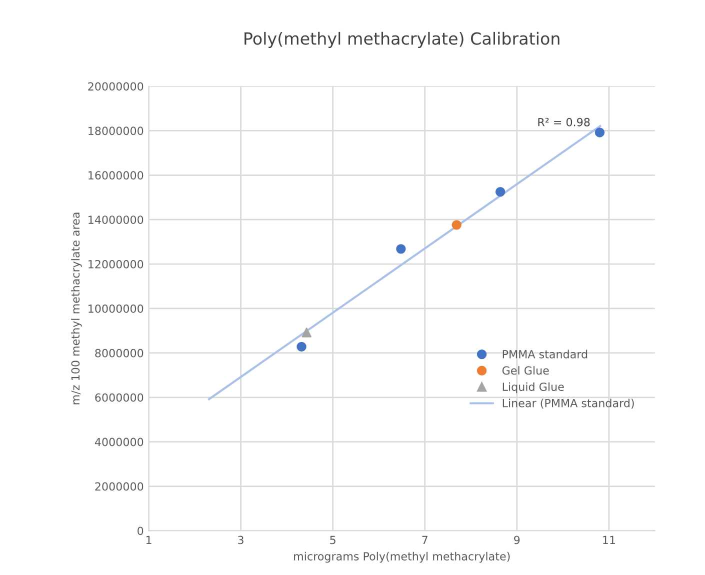  Describe the element at coordinates (116, 131) in the screenshot. I see `y-tick-label: 18000000` at that location.